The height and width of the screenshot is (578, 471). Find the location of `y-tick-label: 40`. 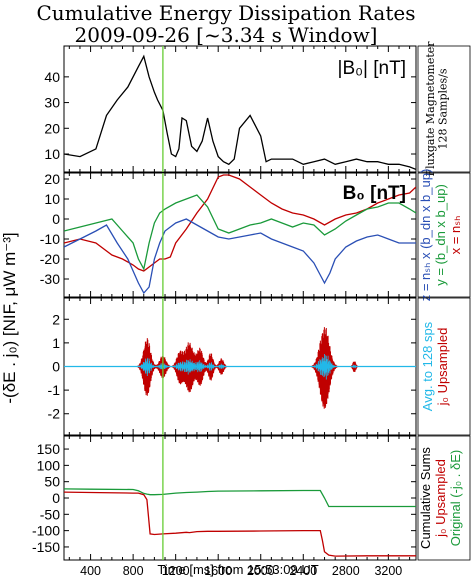

y-tick-label: 40 is located at coordinates (52, 77).